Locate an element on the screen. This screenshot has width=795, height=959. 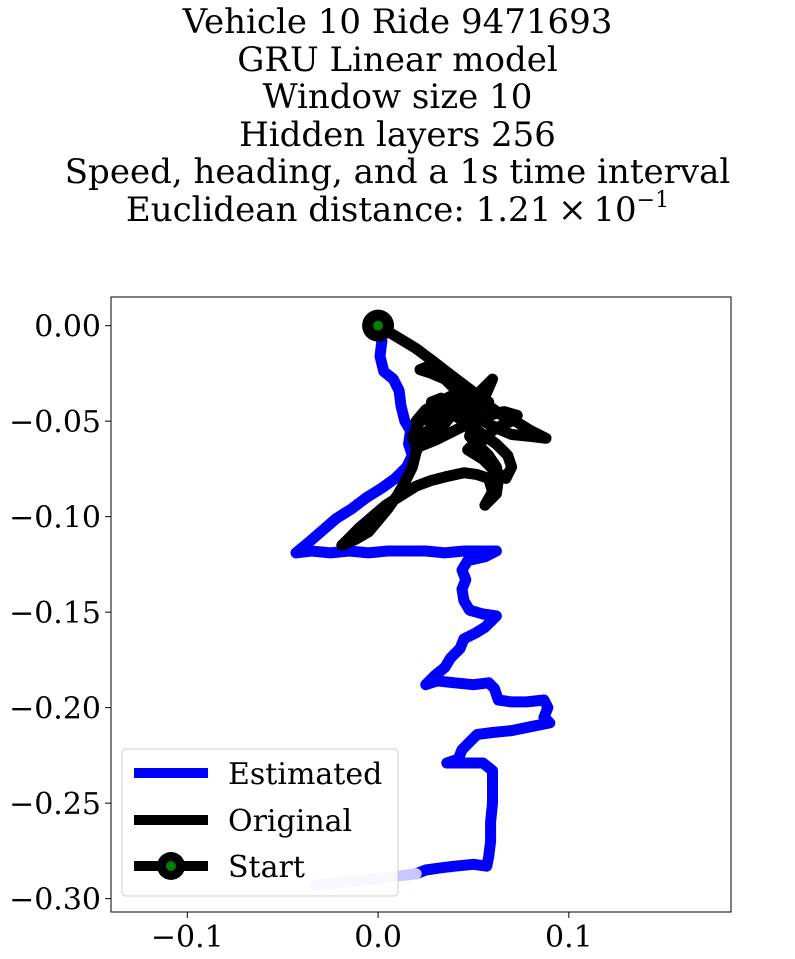
legend: Estimated Original Start is located at coordinates (260, 822).